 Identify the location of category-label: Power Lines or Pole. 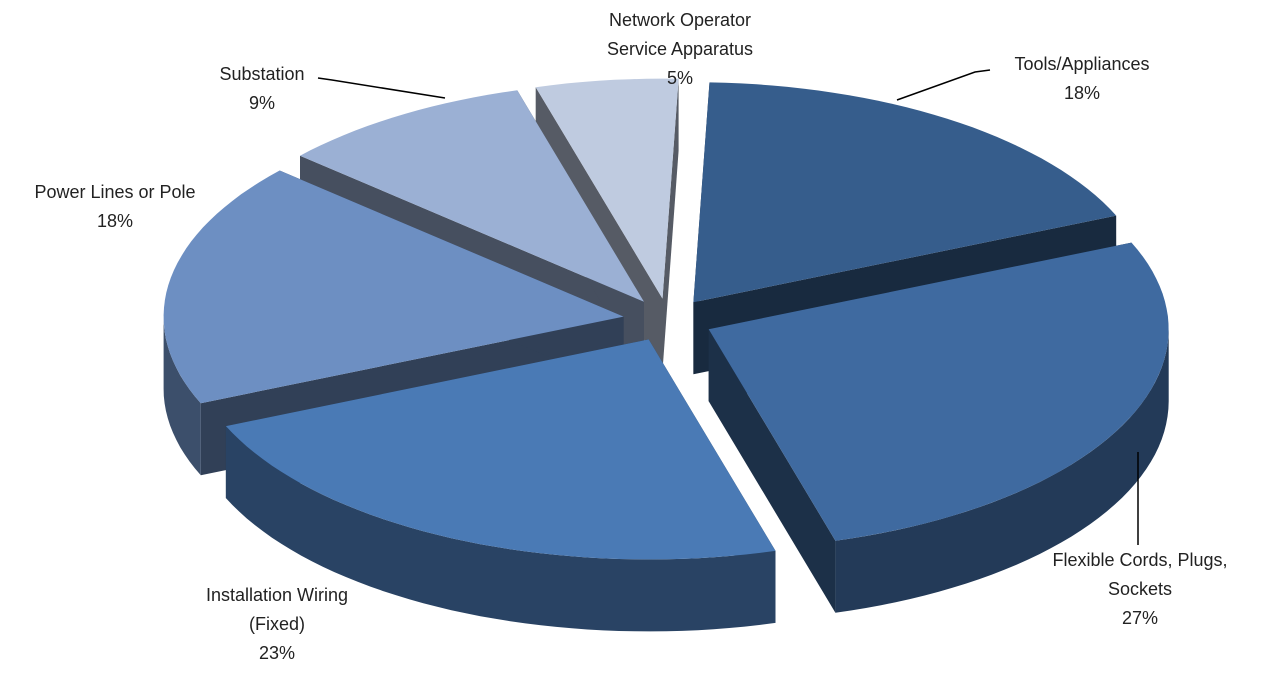
(115, 192).